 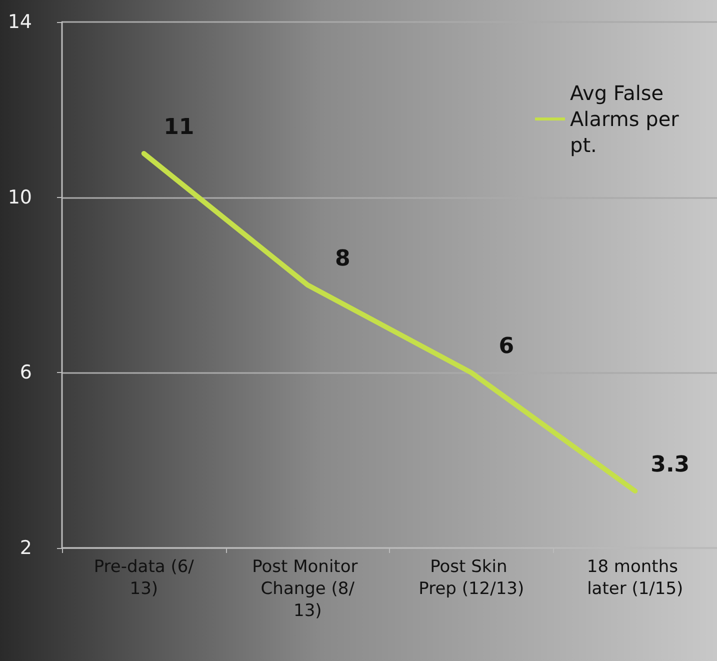 I want to click on y-tick-label: 14, so click(x=20, y=22).